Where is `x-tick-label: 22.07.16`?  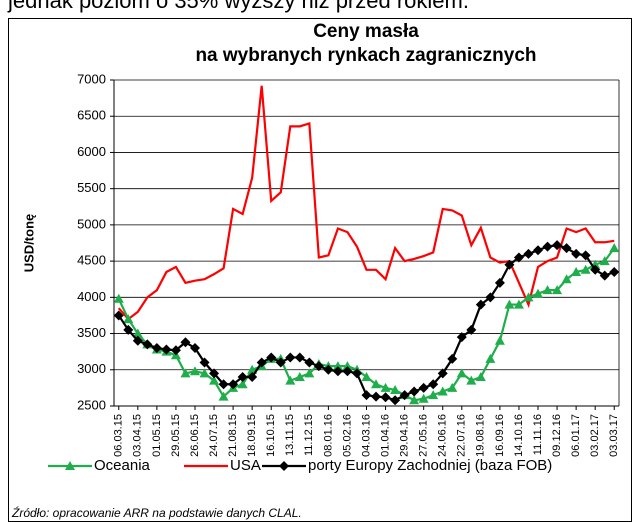
x-tick-label: 22.07.16 is located at coordinates (462, 435).